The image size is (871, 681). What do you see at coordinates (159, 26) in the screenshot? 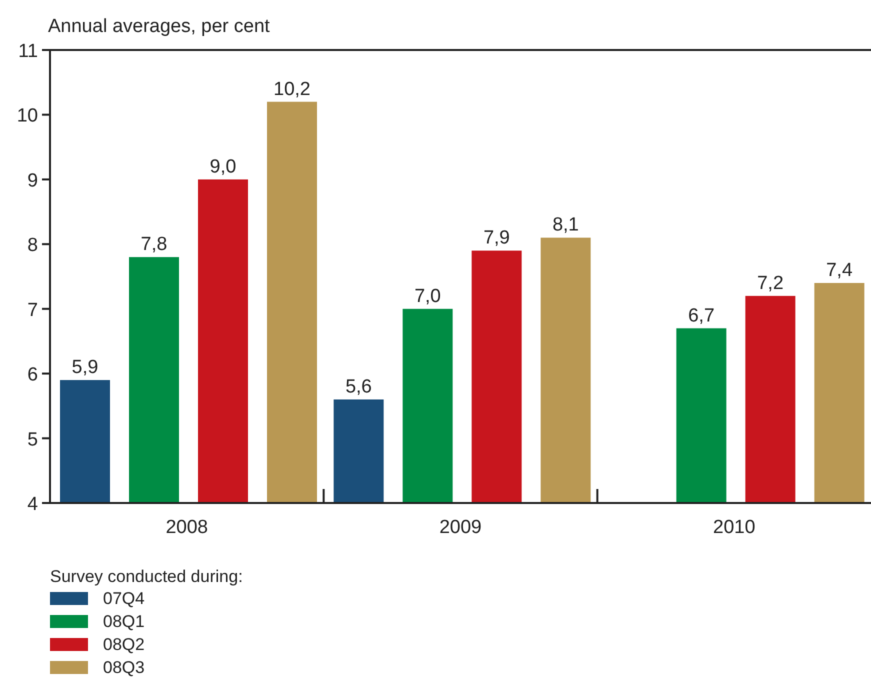
I see `y-axis-title: Annual averages, per cent` at bounding box center [159, 26].